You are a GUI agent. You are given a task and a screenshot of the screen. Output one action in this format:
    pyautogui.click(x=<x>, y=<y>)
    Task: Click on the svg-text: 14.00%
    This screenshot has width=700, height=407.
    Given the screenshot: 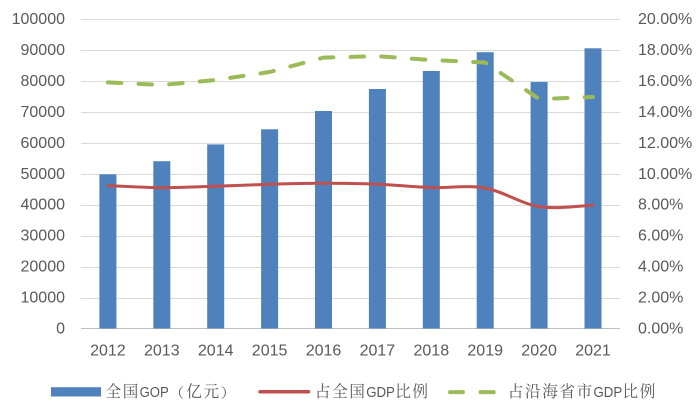 What is the action you would take?
    pyautogui.click(x=665, y=112)
    